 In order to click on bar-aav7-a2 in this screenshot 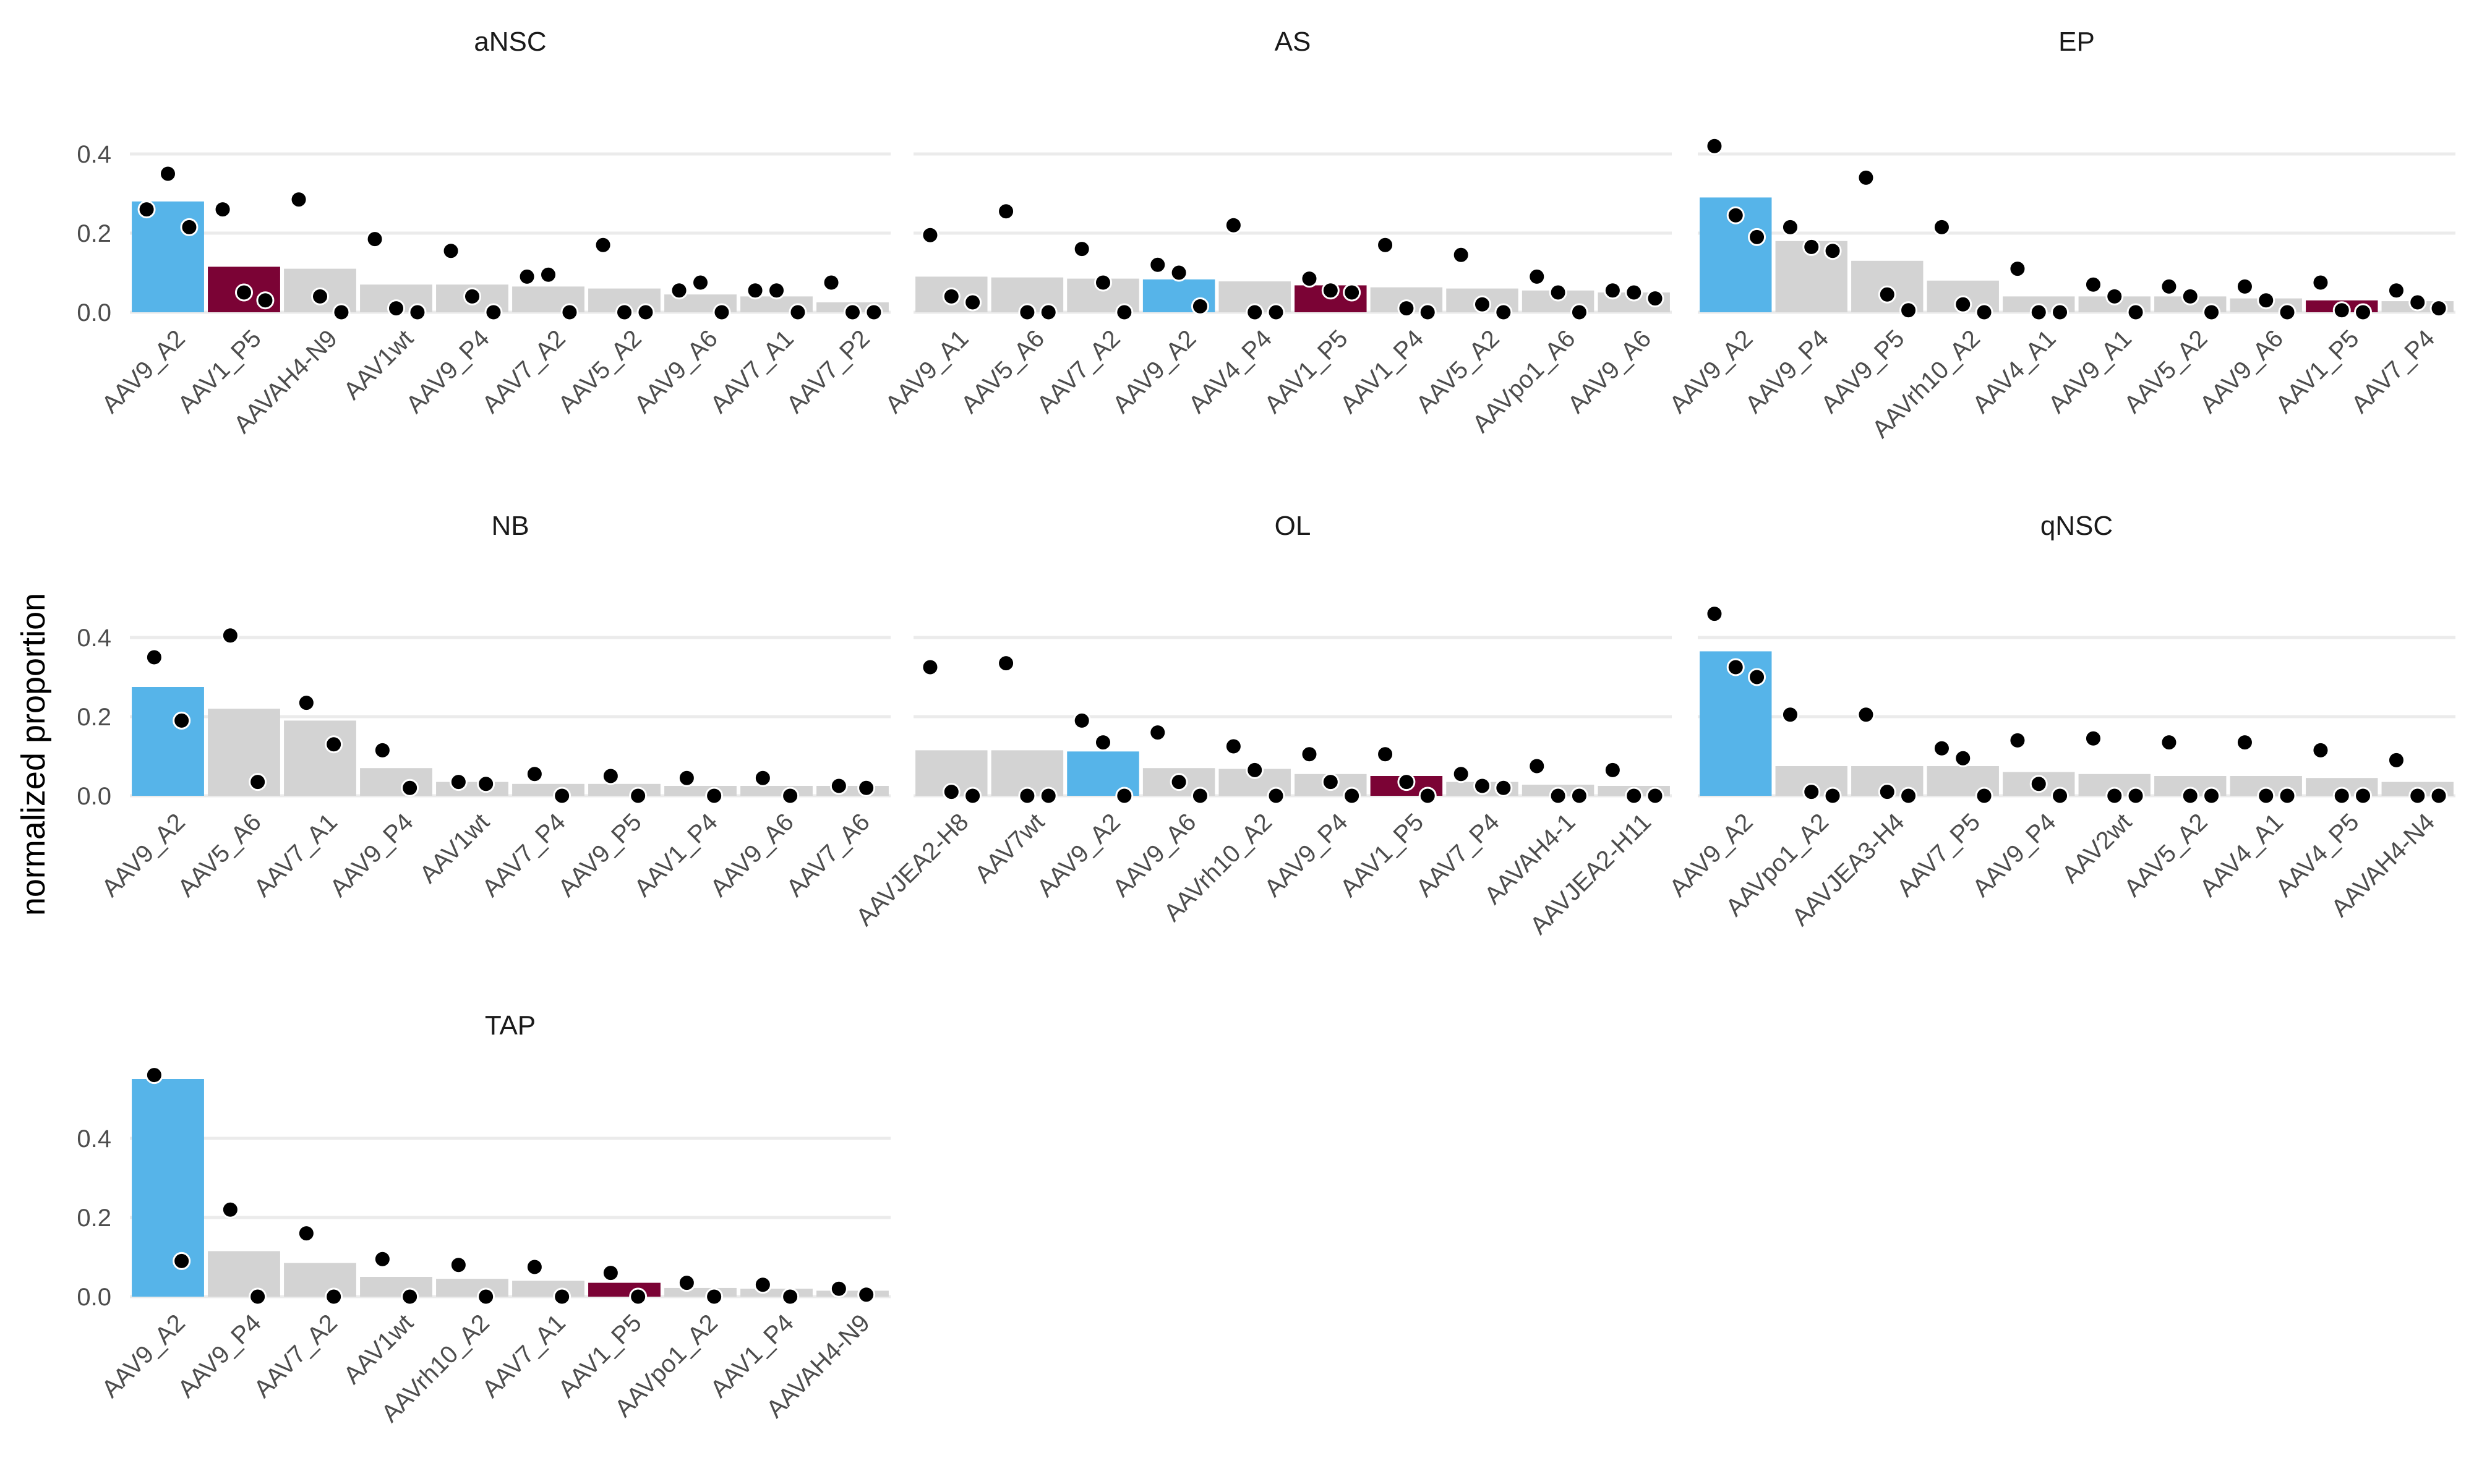, I will do `click(320, 1280)`.